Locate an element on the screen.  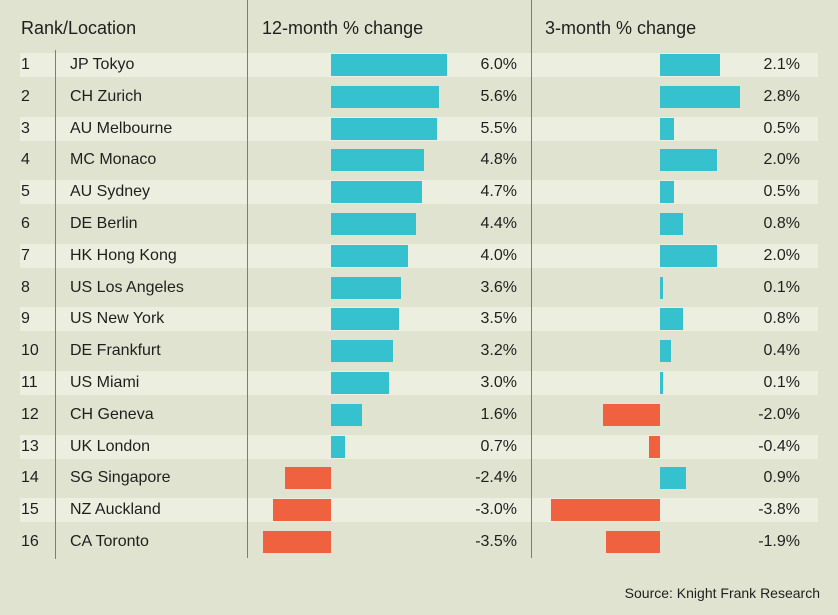
value-label-12m: 4.7% is located at coordinates (498, 192).